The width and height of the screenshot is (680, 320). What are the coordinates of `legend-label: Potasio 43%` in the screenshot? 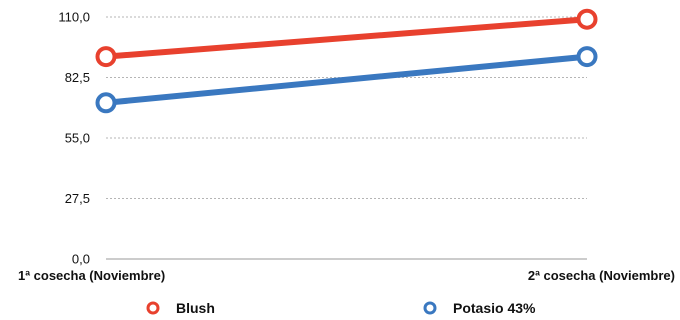 It's located at (494, 308).